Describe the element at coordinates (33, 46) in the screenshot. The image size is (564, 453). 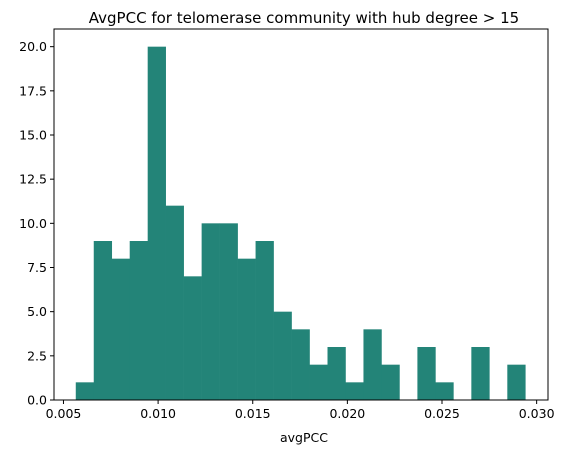
I see `y-tick-label: 20.0` at that location.